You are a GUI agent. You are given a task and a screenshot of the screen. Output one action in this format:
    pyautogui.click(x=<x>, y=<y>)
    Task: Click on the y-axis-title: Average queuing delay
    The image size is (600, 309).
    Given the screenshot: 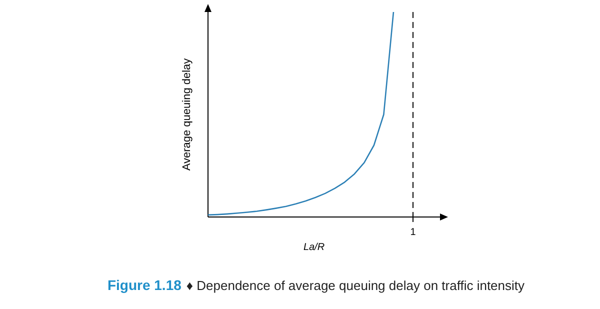 What is the action you would take?
    pyautogui.click(x=187, y=114)
    